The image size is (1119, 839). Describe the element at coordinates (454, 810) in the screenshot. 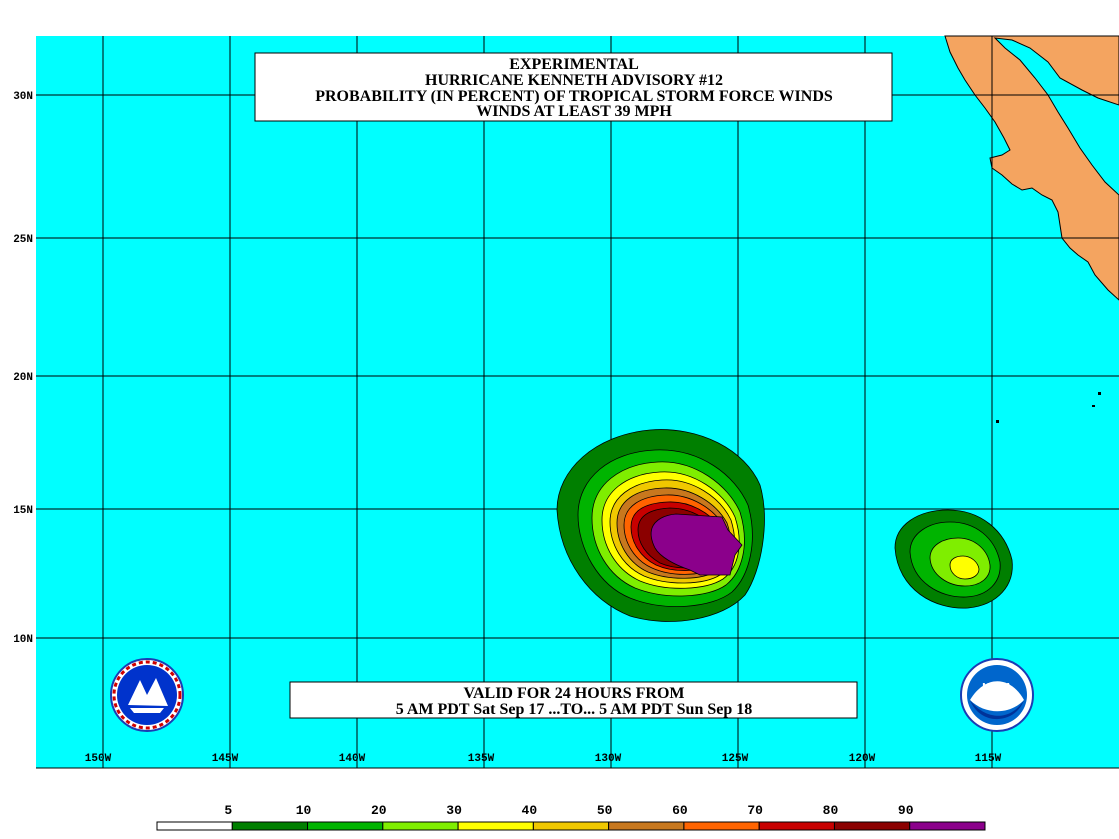

I see `legend-label: 30` at that location.